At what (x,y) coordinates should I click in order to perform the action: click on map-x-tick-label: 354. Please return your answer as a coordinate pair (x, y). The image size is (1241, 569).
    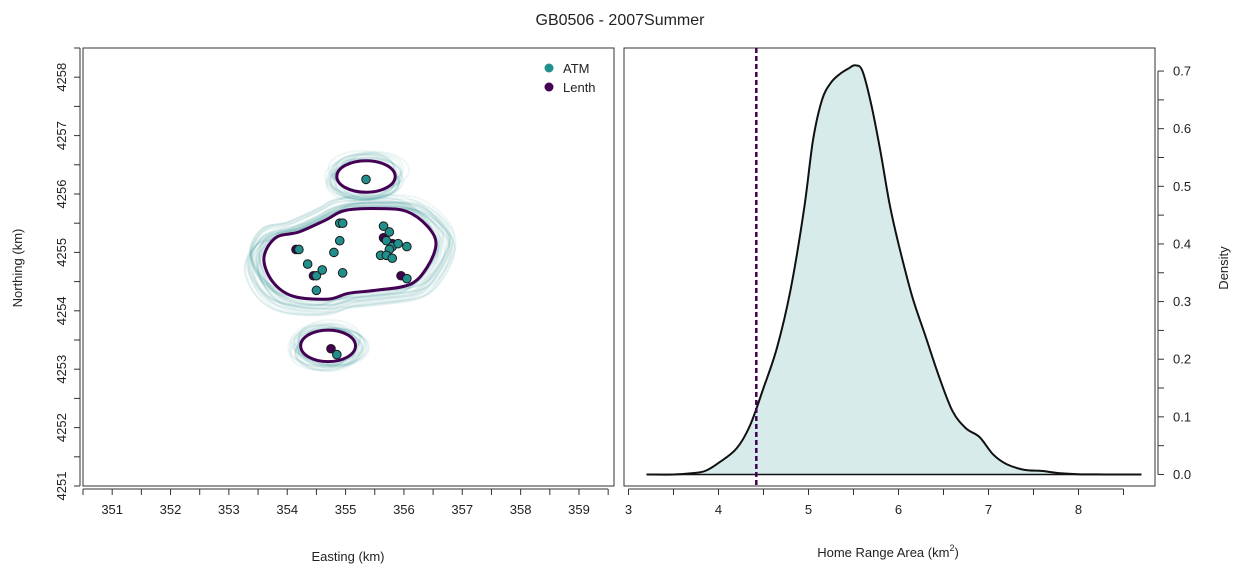
    Looking at the image, I should click on (287, 509).